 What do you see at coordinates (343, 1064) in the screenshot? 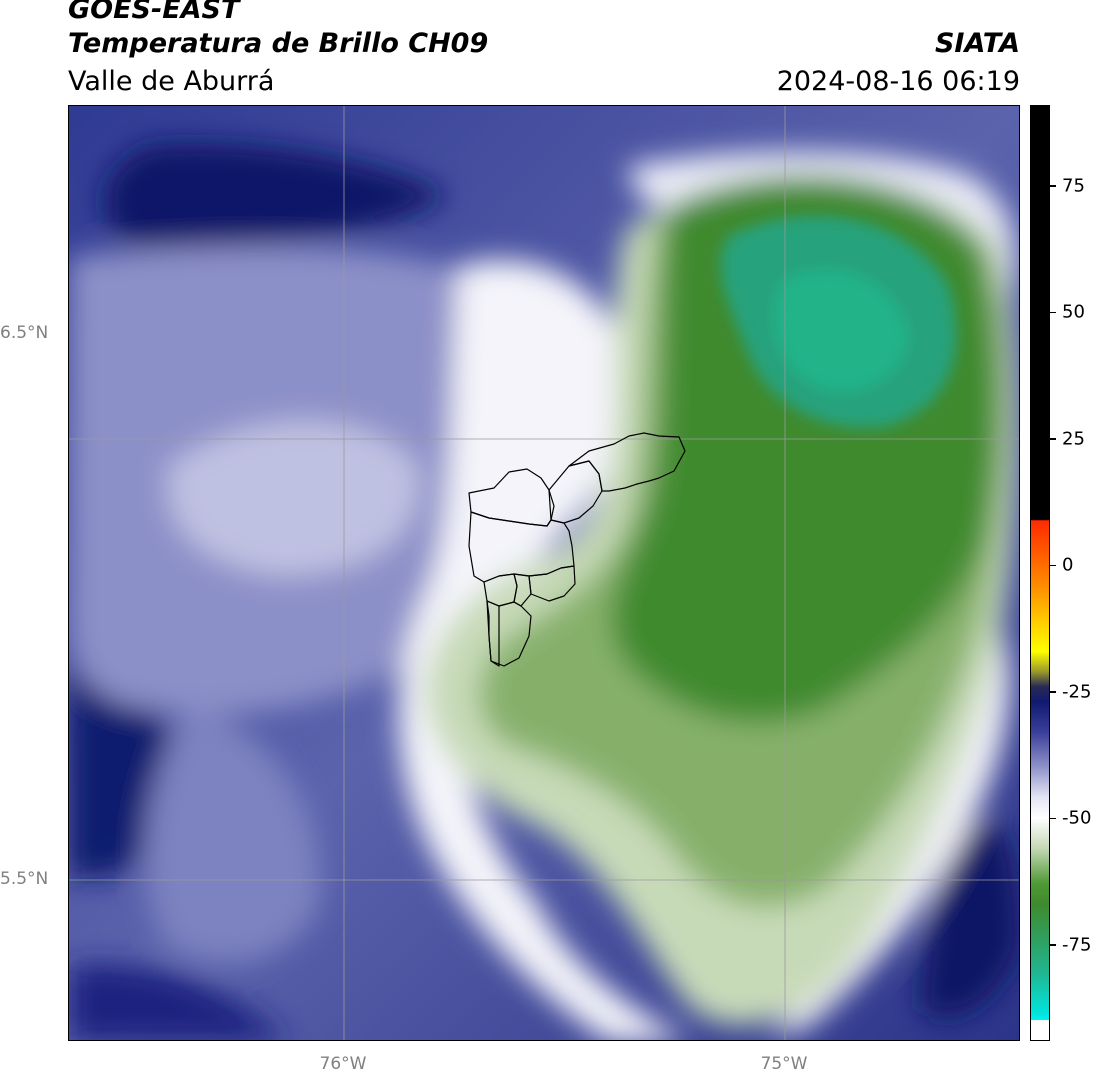
I see `lon-tick-label: 76°W` at bounding box center [343, 1064].